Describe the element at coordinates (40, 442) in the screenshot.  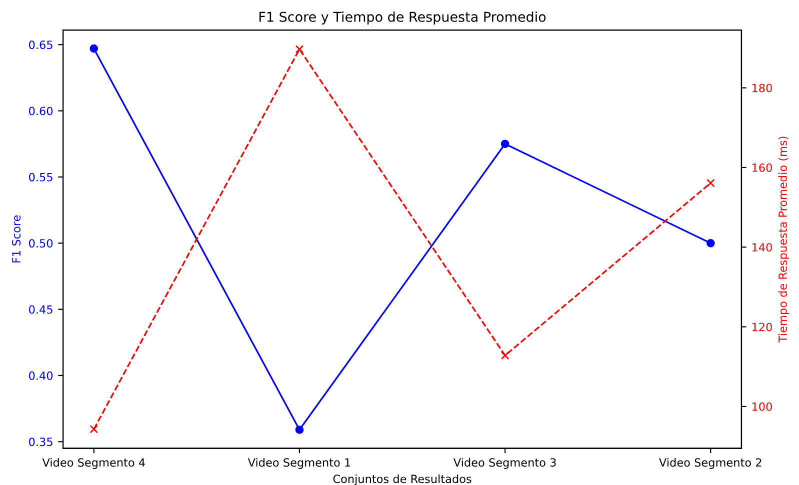
I see `y-tick-label: 0.35` at that location.